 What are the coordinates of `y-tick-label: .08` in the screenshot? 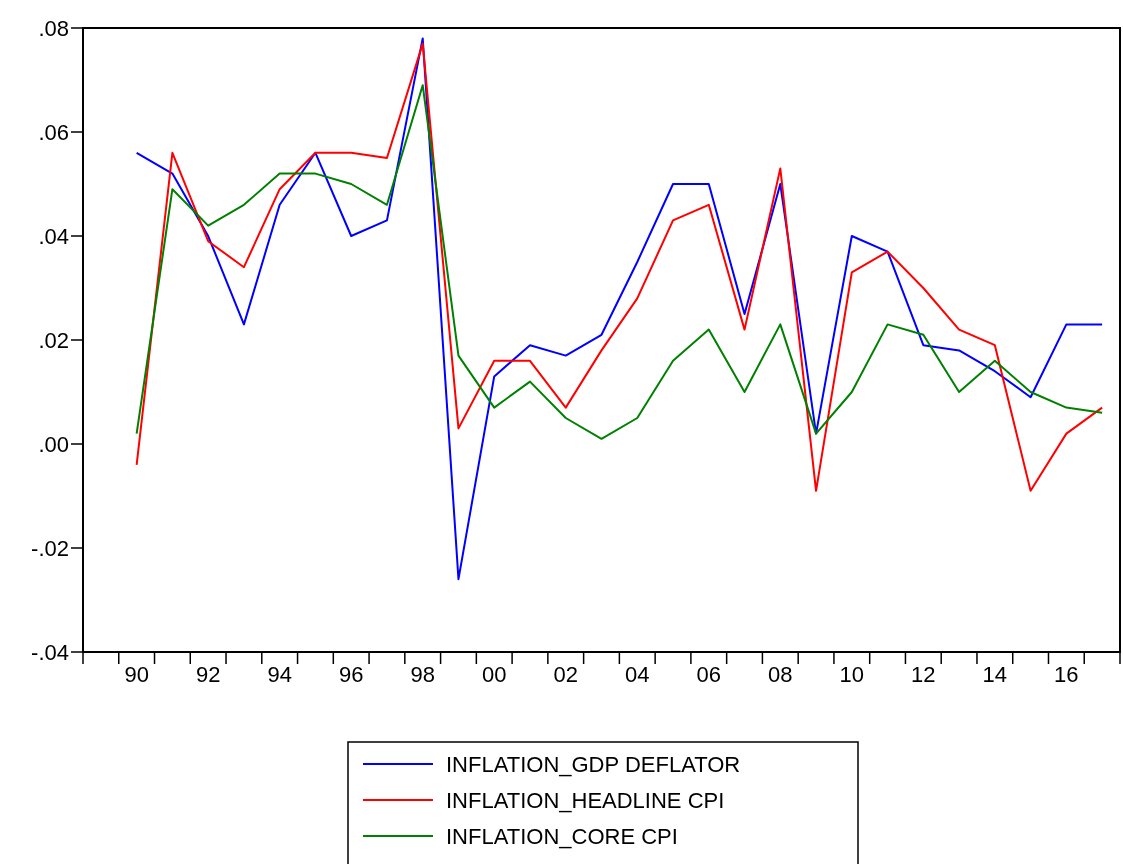 It's located at (53, 28).